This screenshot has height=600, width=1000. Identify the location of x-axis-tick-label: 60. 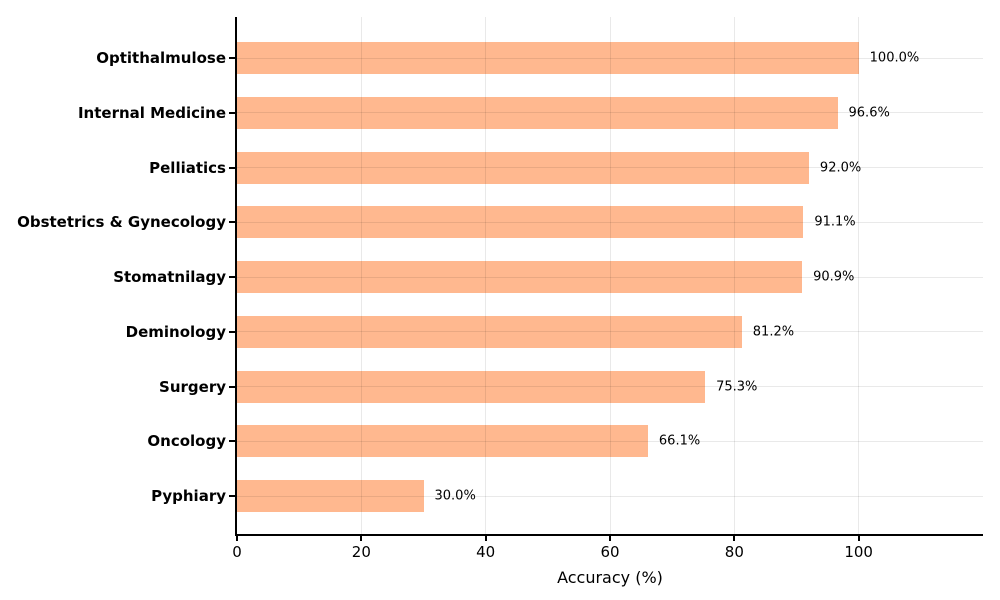
(610, 552).